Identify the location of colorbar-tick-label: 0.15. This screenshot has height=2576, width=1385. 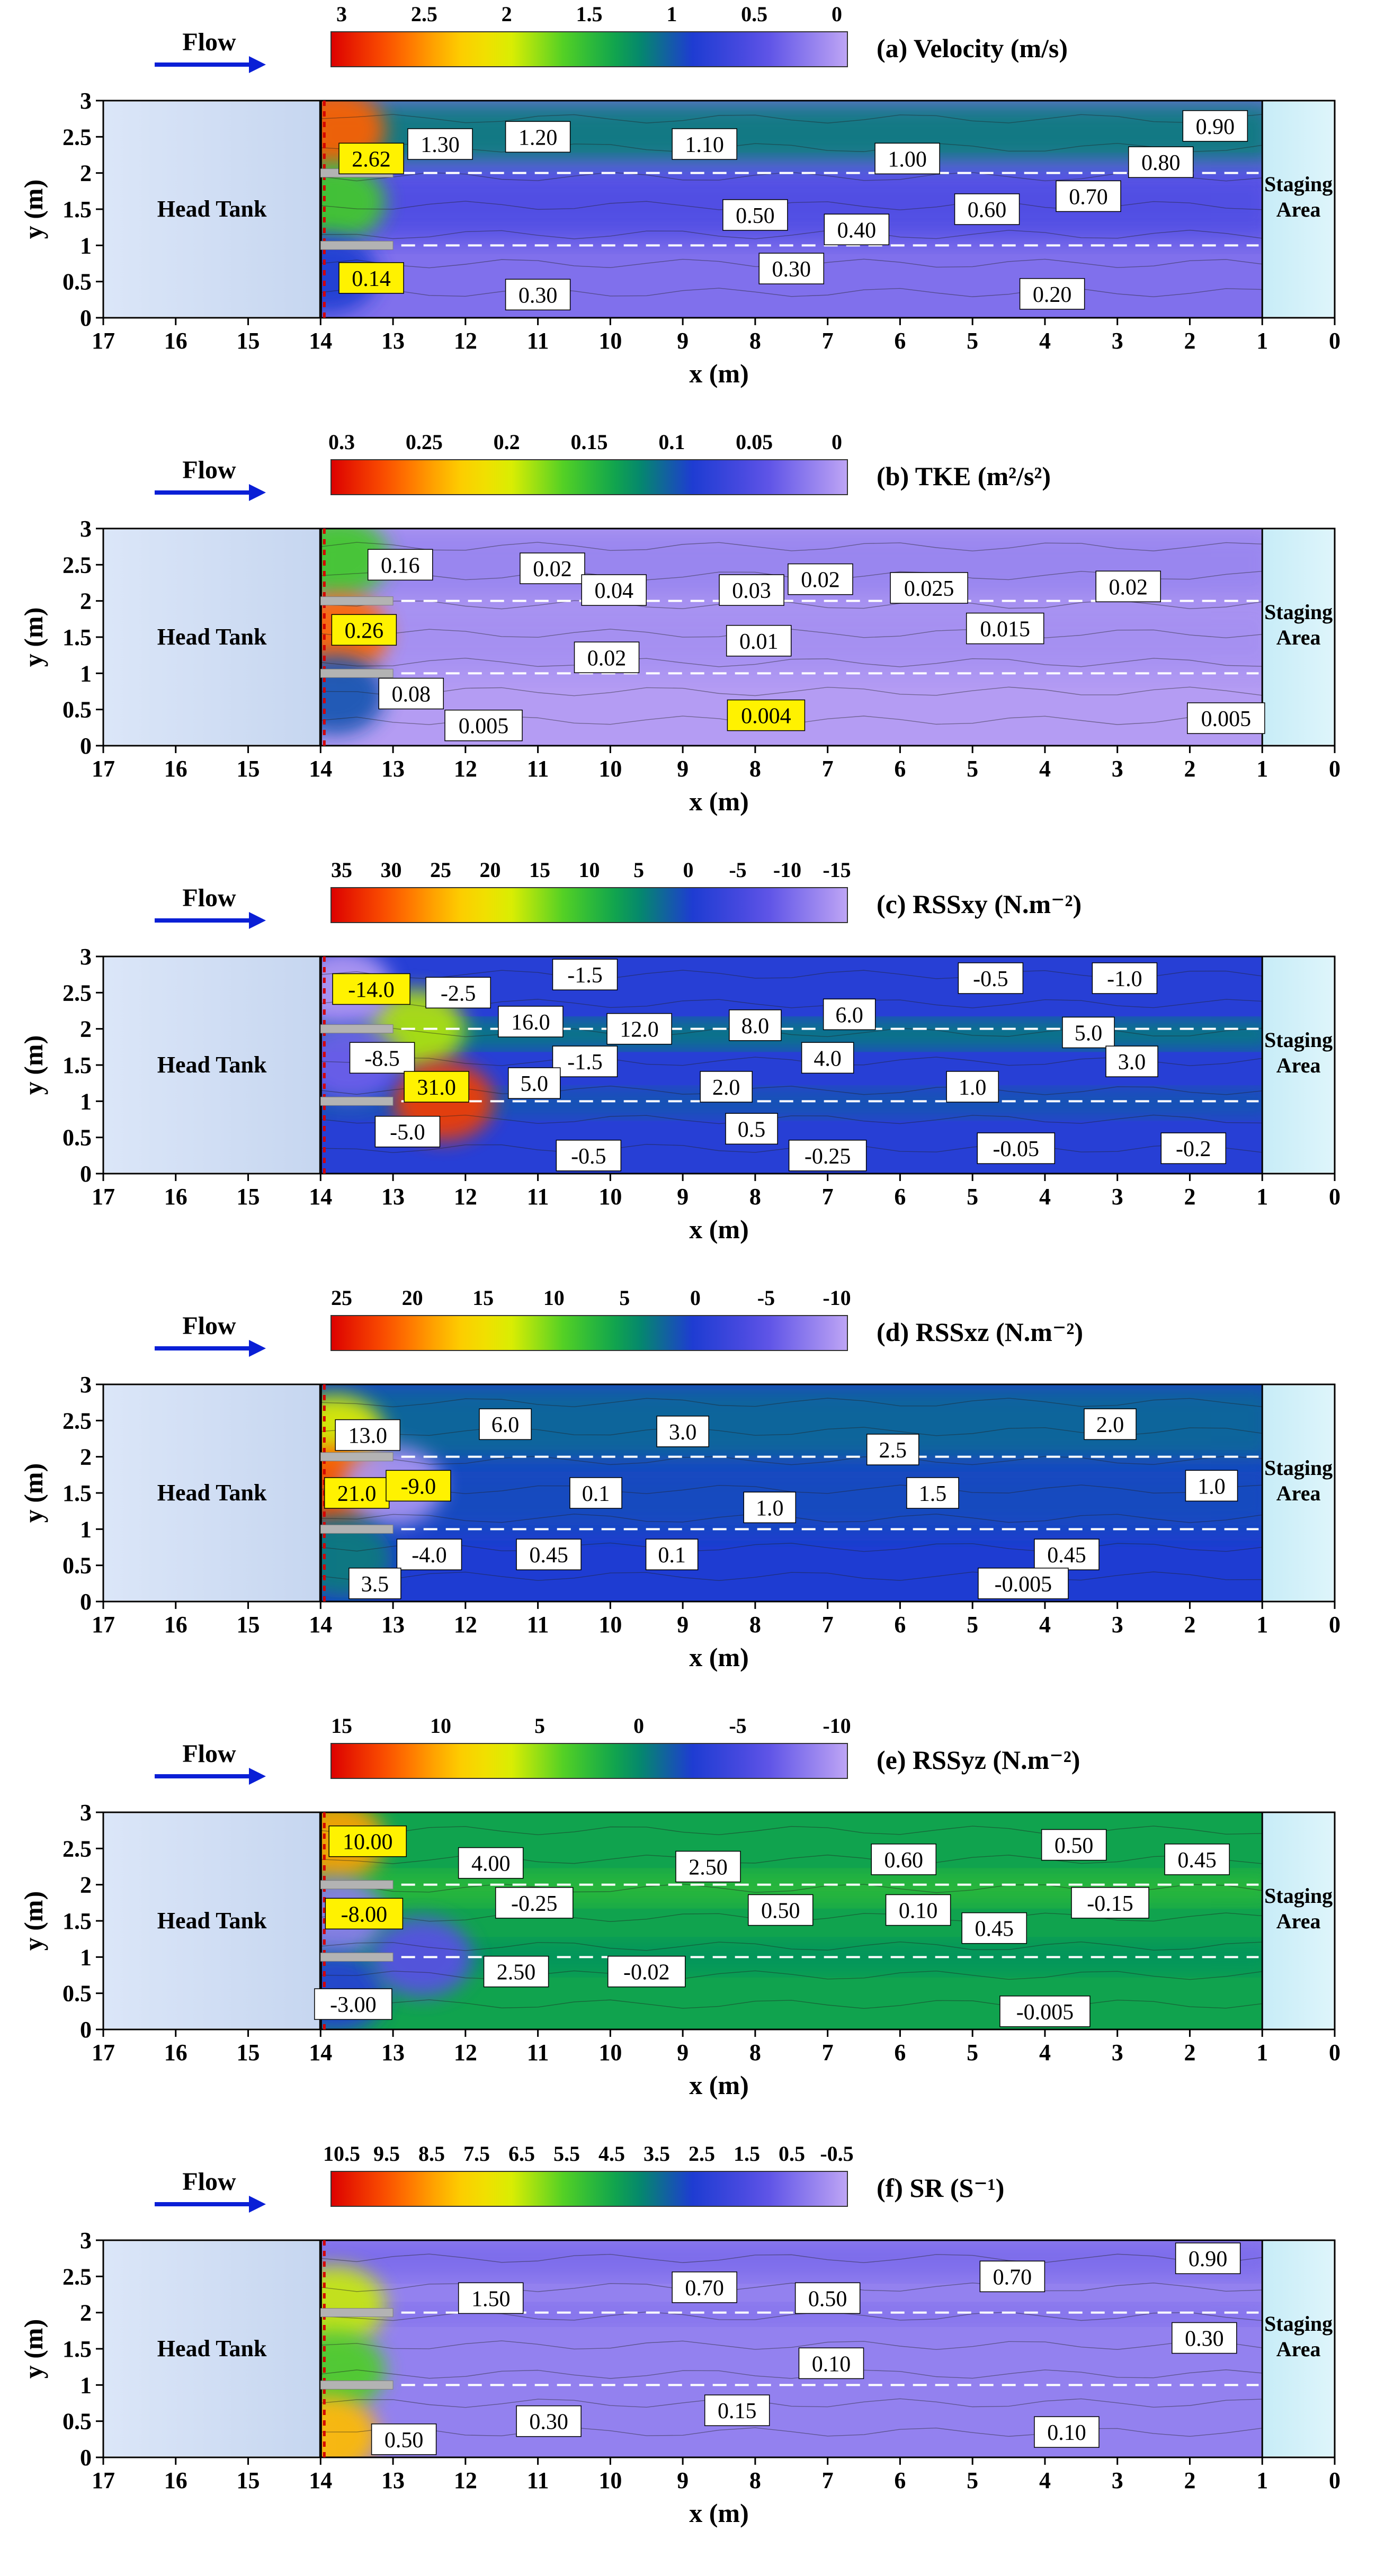
(589, 442).